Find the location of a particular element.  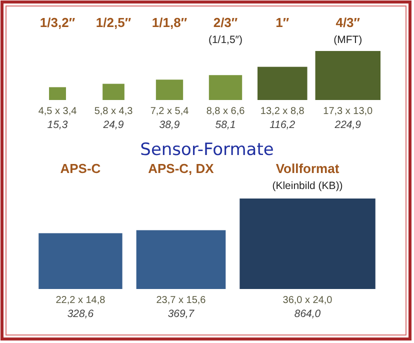

category-label: Vollformat (Kleinbild (KB)) is located at coordinates (307, 176).